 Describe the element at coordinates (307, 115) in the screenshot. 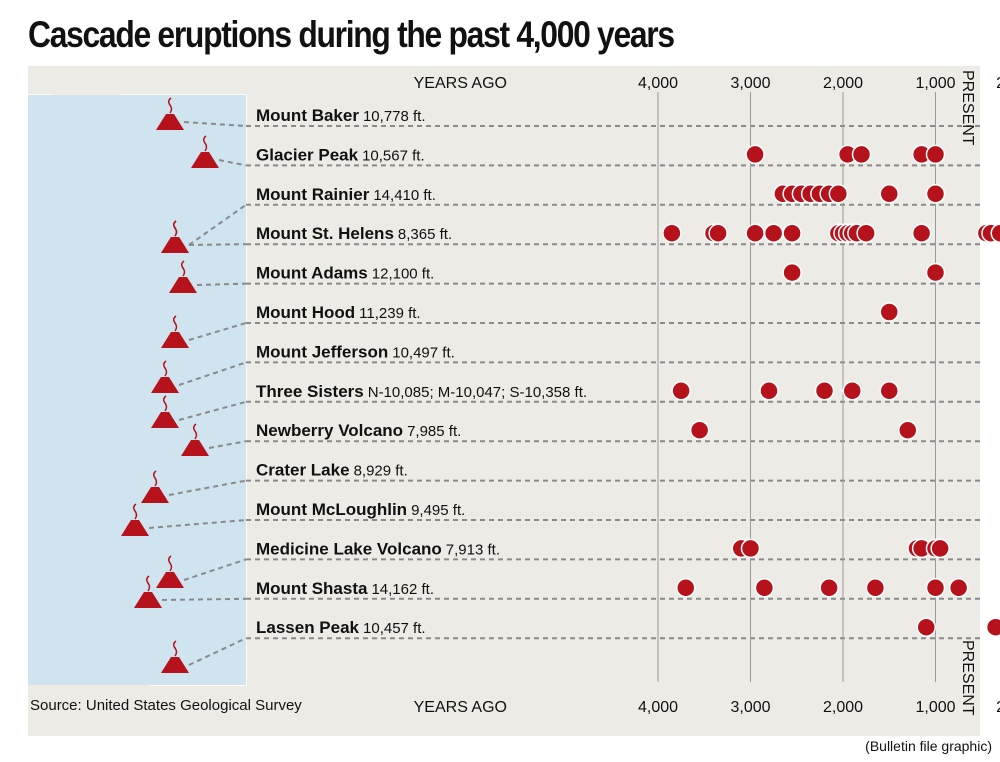

I see `volcano-name: Mount Baker` at that location.